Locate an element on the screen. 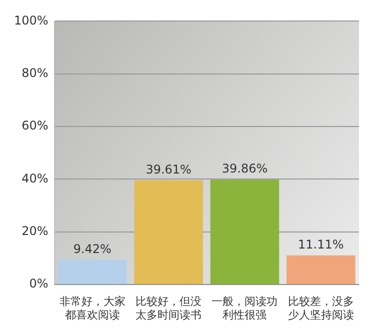 This screenshot has width=379, height=333. x-tick-label: 非常好，大家都喜欢阅读 is located at coordinates (92, 308).